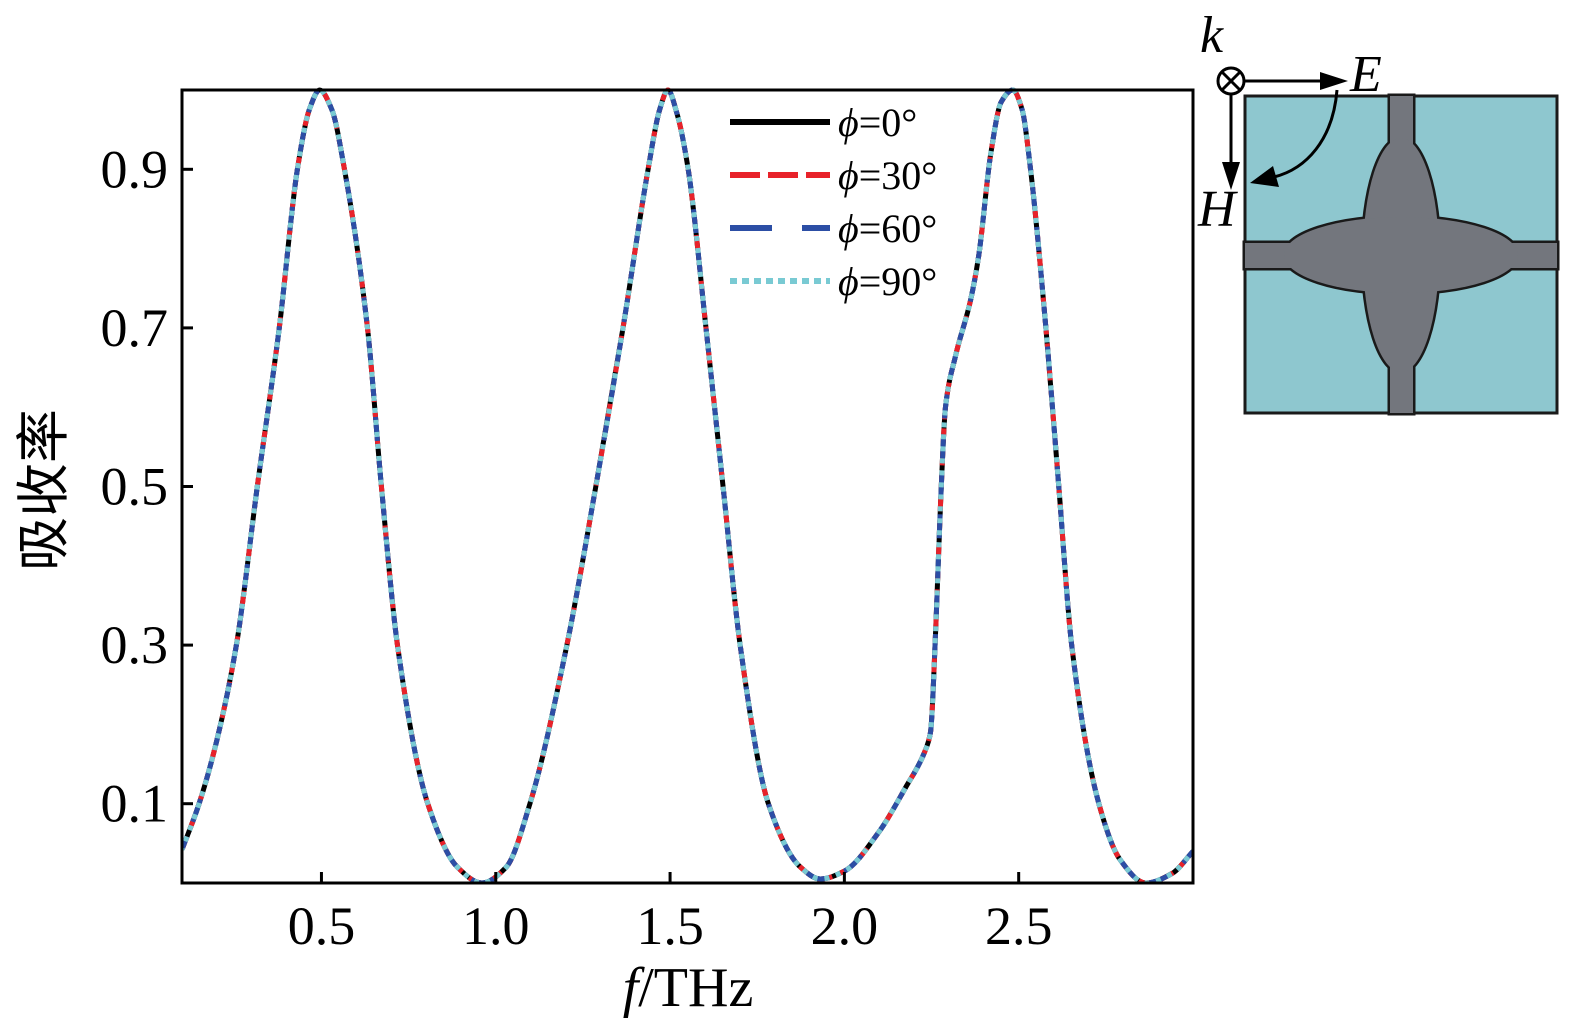 The height and width of the screenshot is (1033, 1575). I want to click on wave-vector-into-page-icon, so click(1231, 81).